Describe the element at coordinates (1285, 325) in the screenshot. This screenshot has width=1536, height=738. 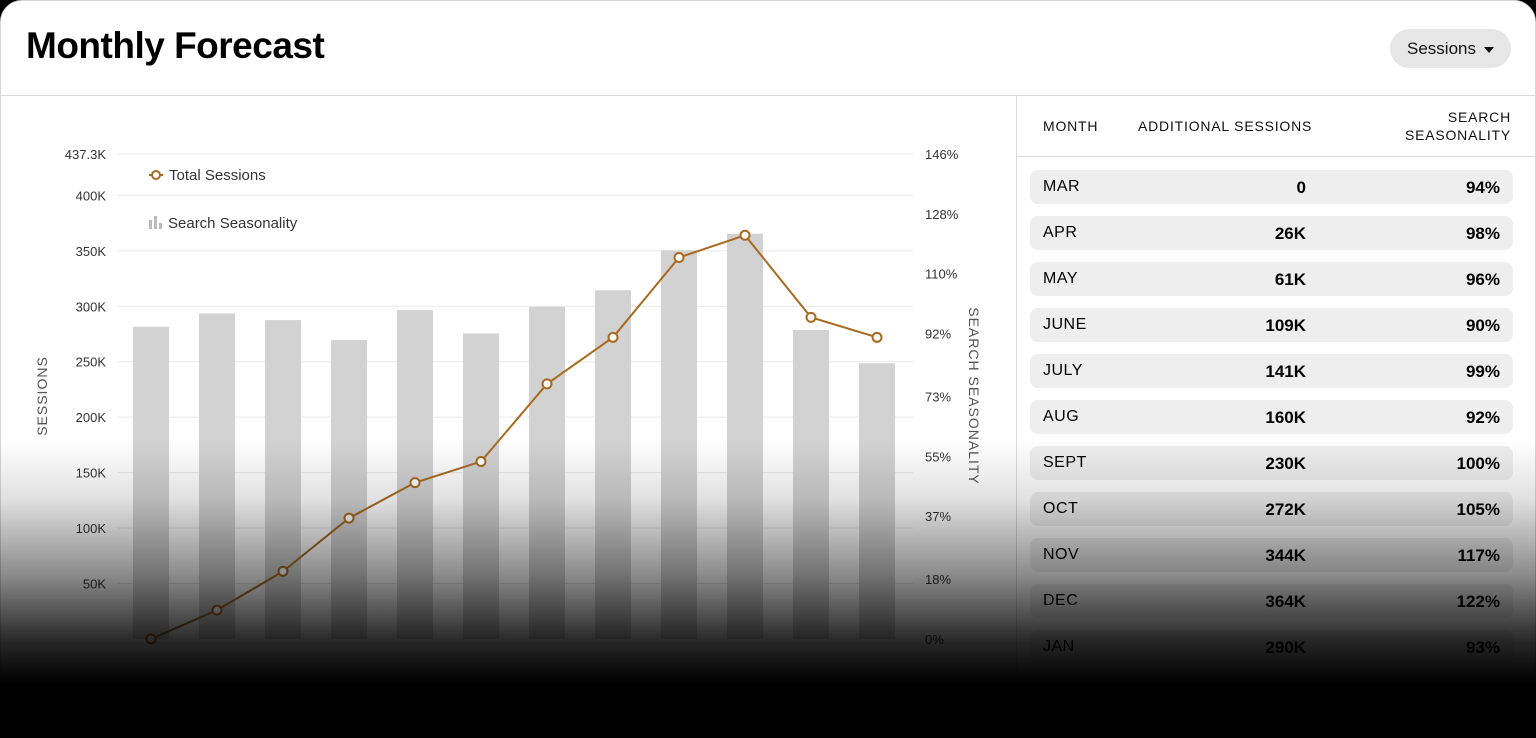
I see `cell-sessions: 109K` at that location.